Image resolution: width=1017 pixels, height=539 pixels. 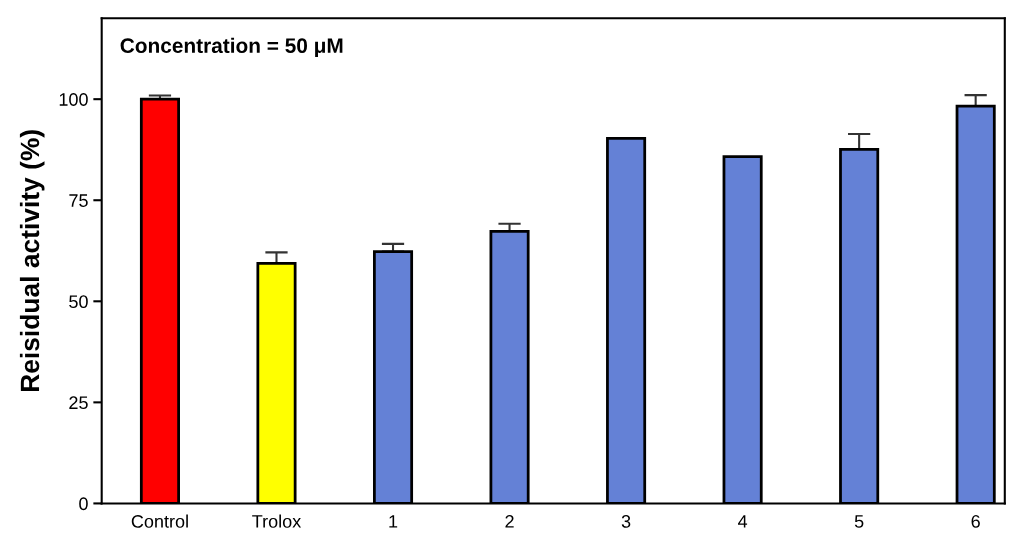 What do you see at coordinates (231, 47) in the screenshot?
I see `annotation: Concentration = 50 μM` at bounding box center [231, 47].